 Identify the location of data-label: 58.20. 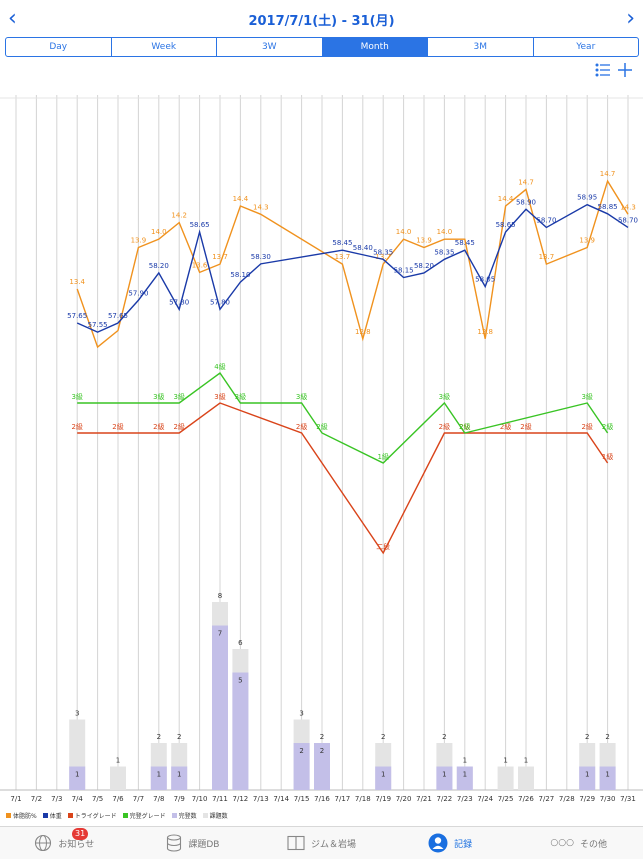
(424, 266).